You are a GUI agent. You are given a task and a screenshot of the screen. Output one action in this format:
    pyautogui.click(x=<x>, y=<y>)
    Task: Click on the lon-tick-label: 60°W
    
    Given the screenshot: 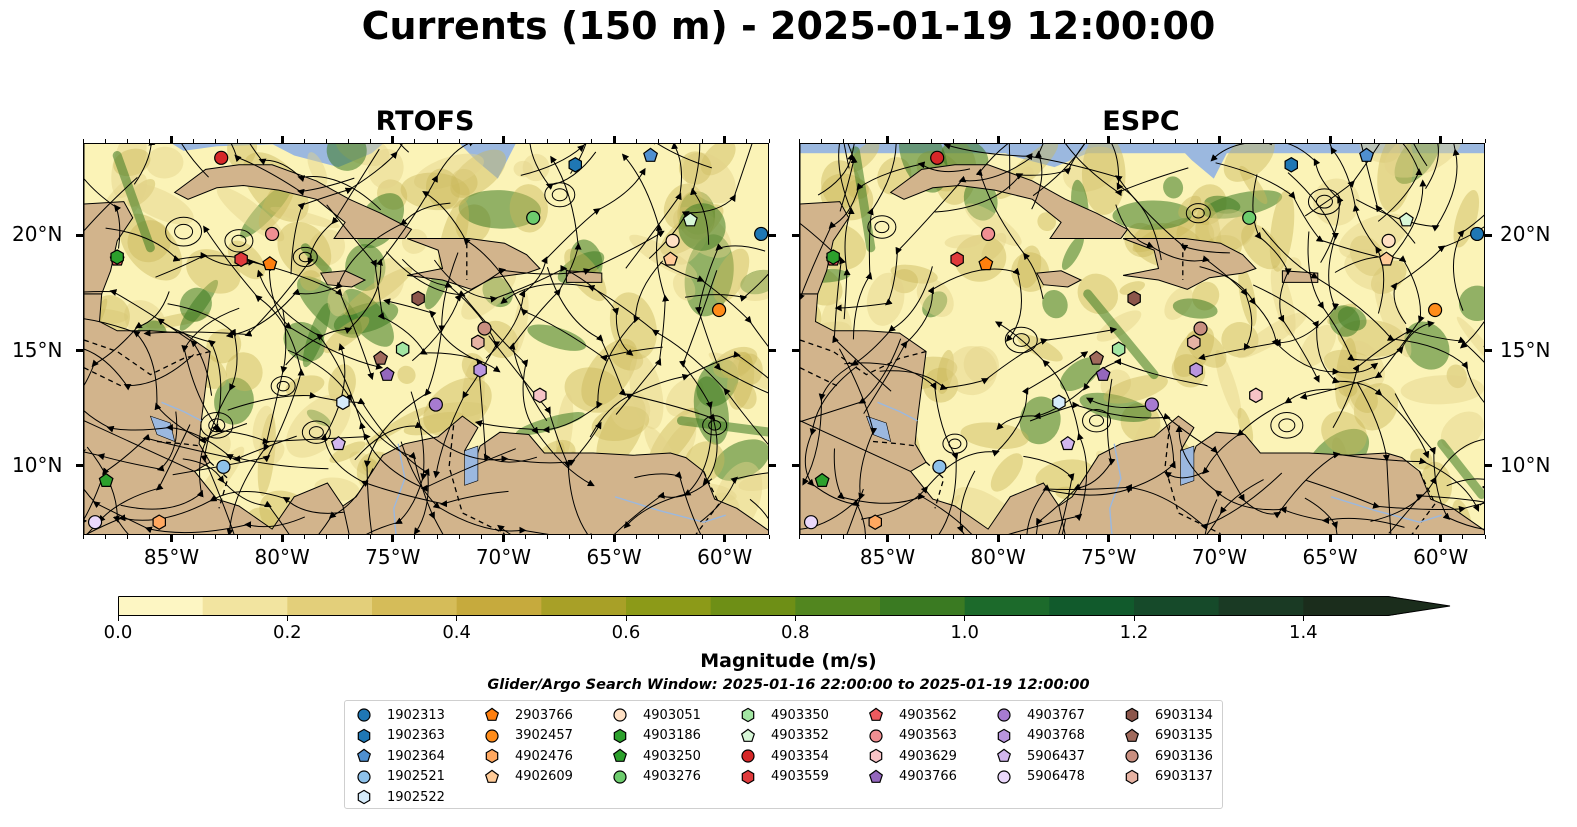 What is the action you would take?
    pyautogui.click(x=725, y=557)
    